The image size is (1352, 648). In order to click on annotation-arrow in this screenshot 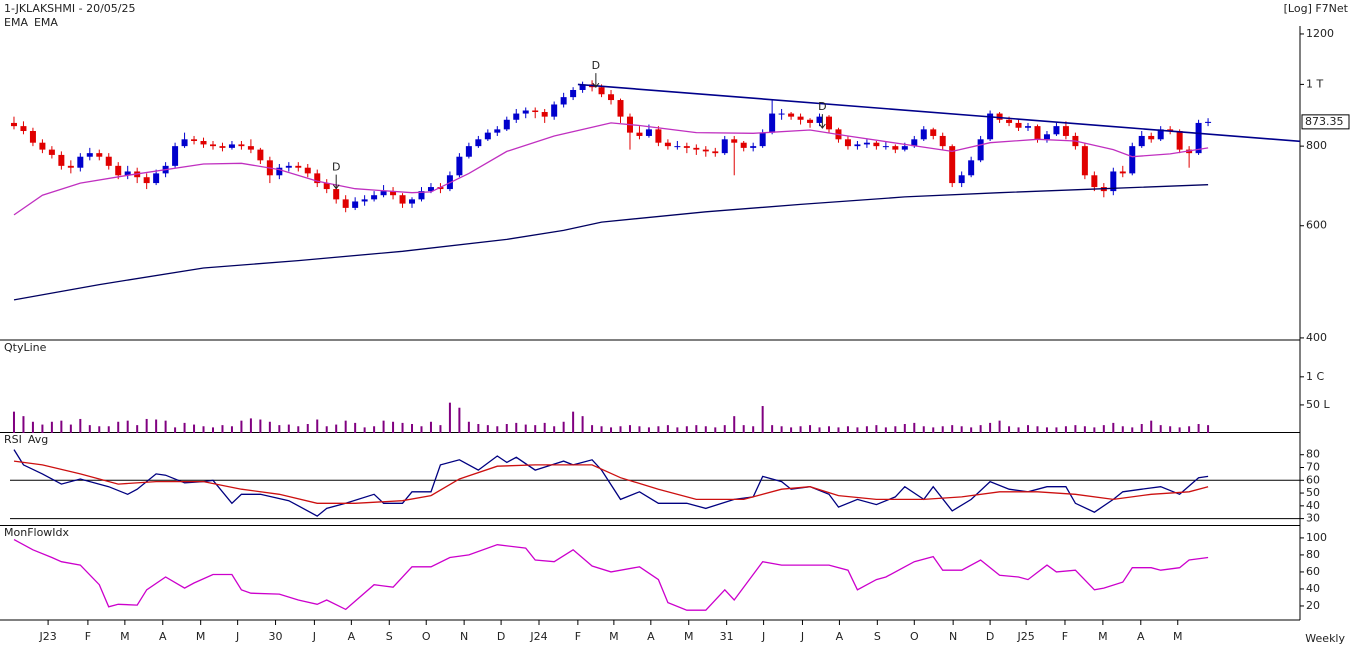, I will do `click(596, 81)`.